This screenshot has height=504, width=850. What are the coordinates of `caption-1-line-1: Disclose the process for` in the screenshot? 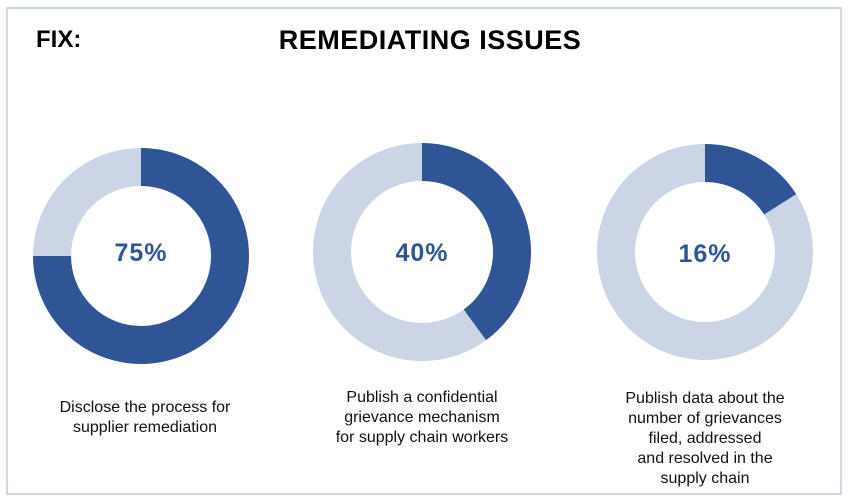 It's located at (145, 407).